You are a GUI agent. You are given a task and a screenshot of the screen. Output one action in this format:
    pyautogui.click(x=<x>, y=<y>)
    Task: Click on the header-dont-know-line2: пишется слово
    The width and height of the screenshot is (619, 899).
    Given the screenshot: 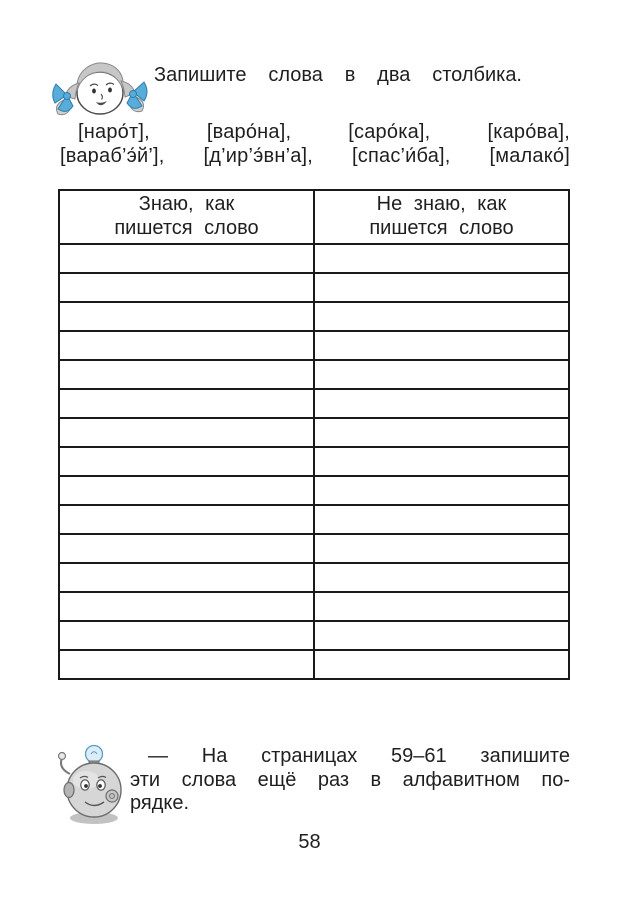 What is the action you would take?
    pyautogui.click(x=441, y=228)
    